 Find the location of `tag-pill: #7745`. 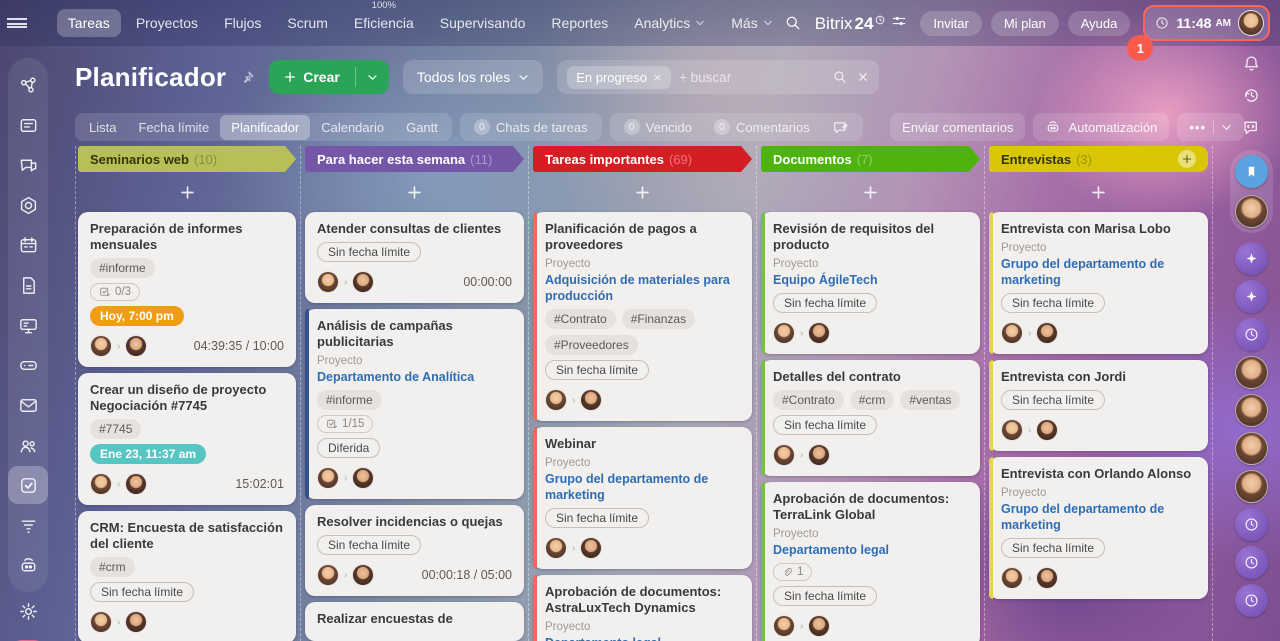

tag-pill: #7745 is located at coordinates (116, 429).